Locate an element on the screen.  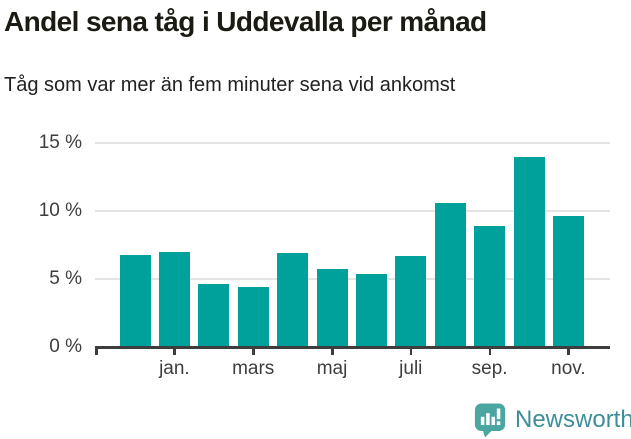
y-axis-label: 10 % is located at coordinates (60, 210).